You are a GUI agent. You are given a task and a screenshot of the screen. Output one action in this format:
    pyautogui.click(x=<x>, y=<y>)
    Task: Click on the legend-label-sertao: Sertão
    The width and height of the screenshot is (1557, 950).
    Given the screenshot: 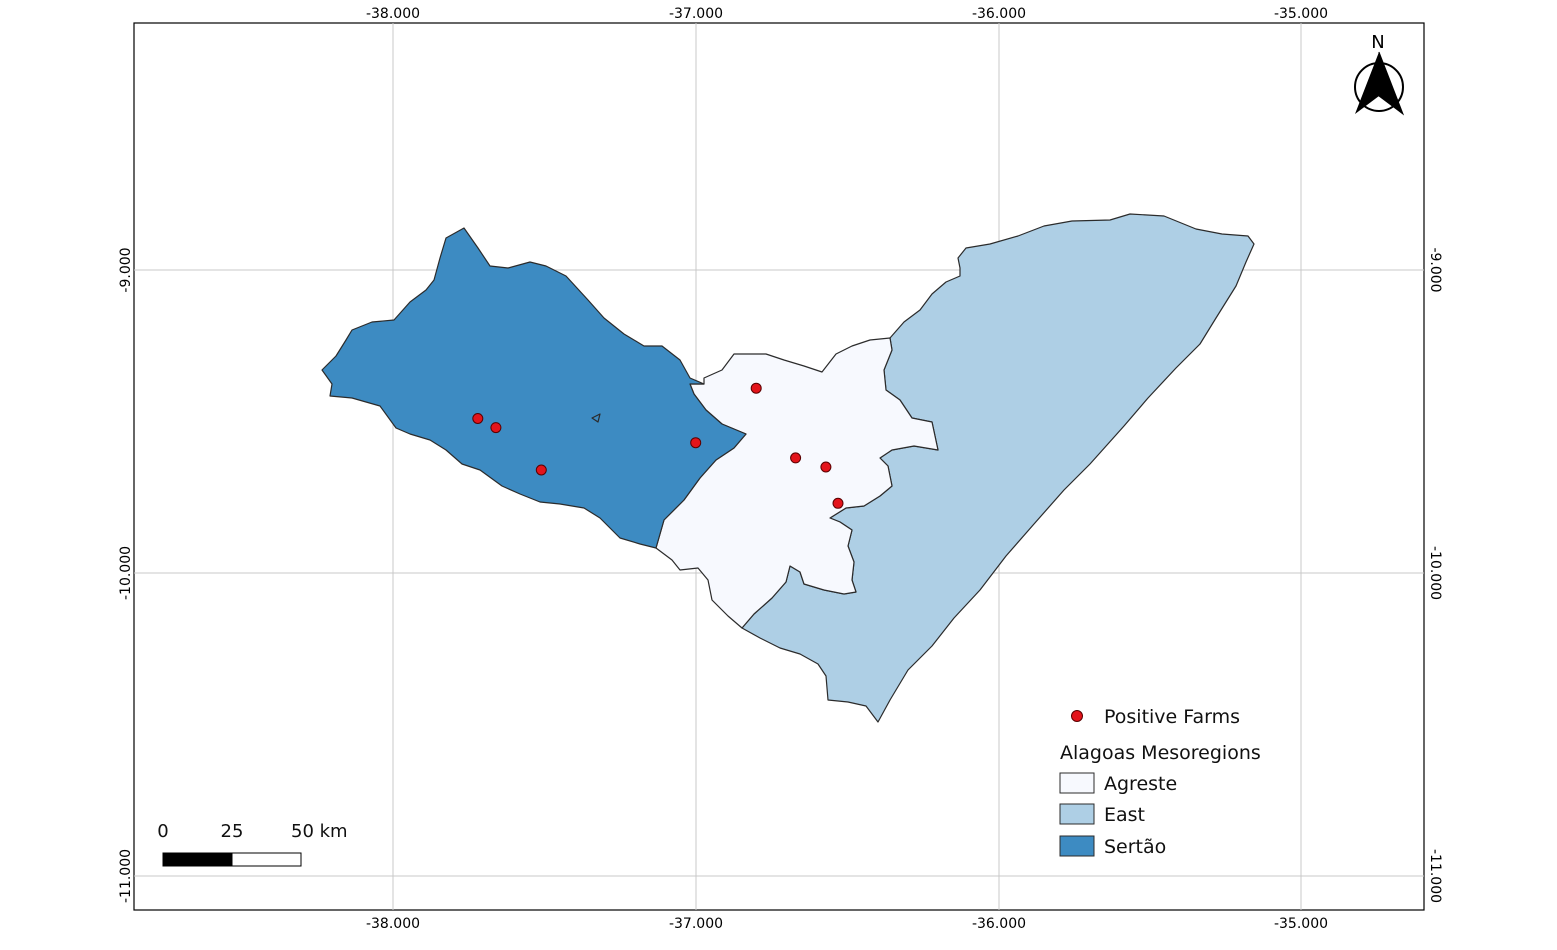 What is the action you would take?
    pyautogui.click(x=1135, y=847)
    